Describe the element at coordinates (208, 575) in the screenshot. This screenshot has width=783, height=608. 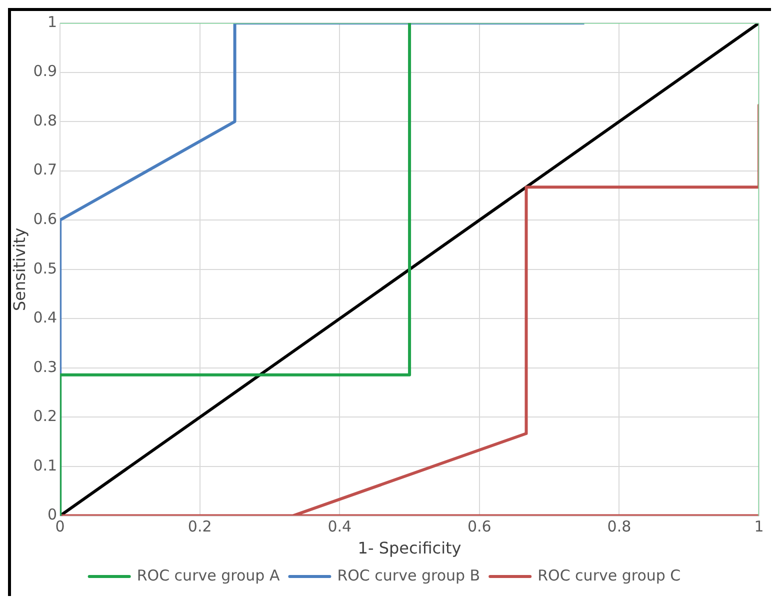
I see `legend-label: ROC curve group A` at that location.